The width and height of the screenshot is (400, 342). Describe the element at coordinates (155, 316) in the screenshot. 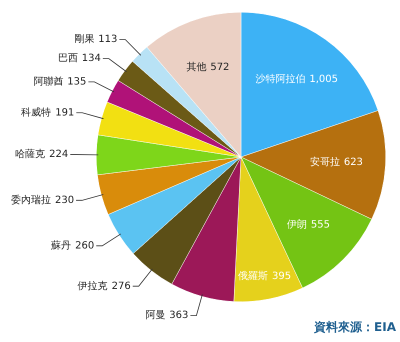

I see `slice-label: 阿曼` at that location.